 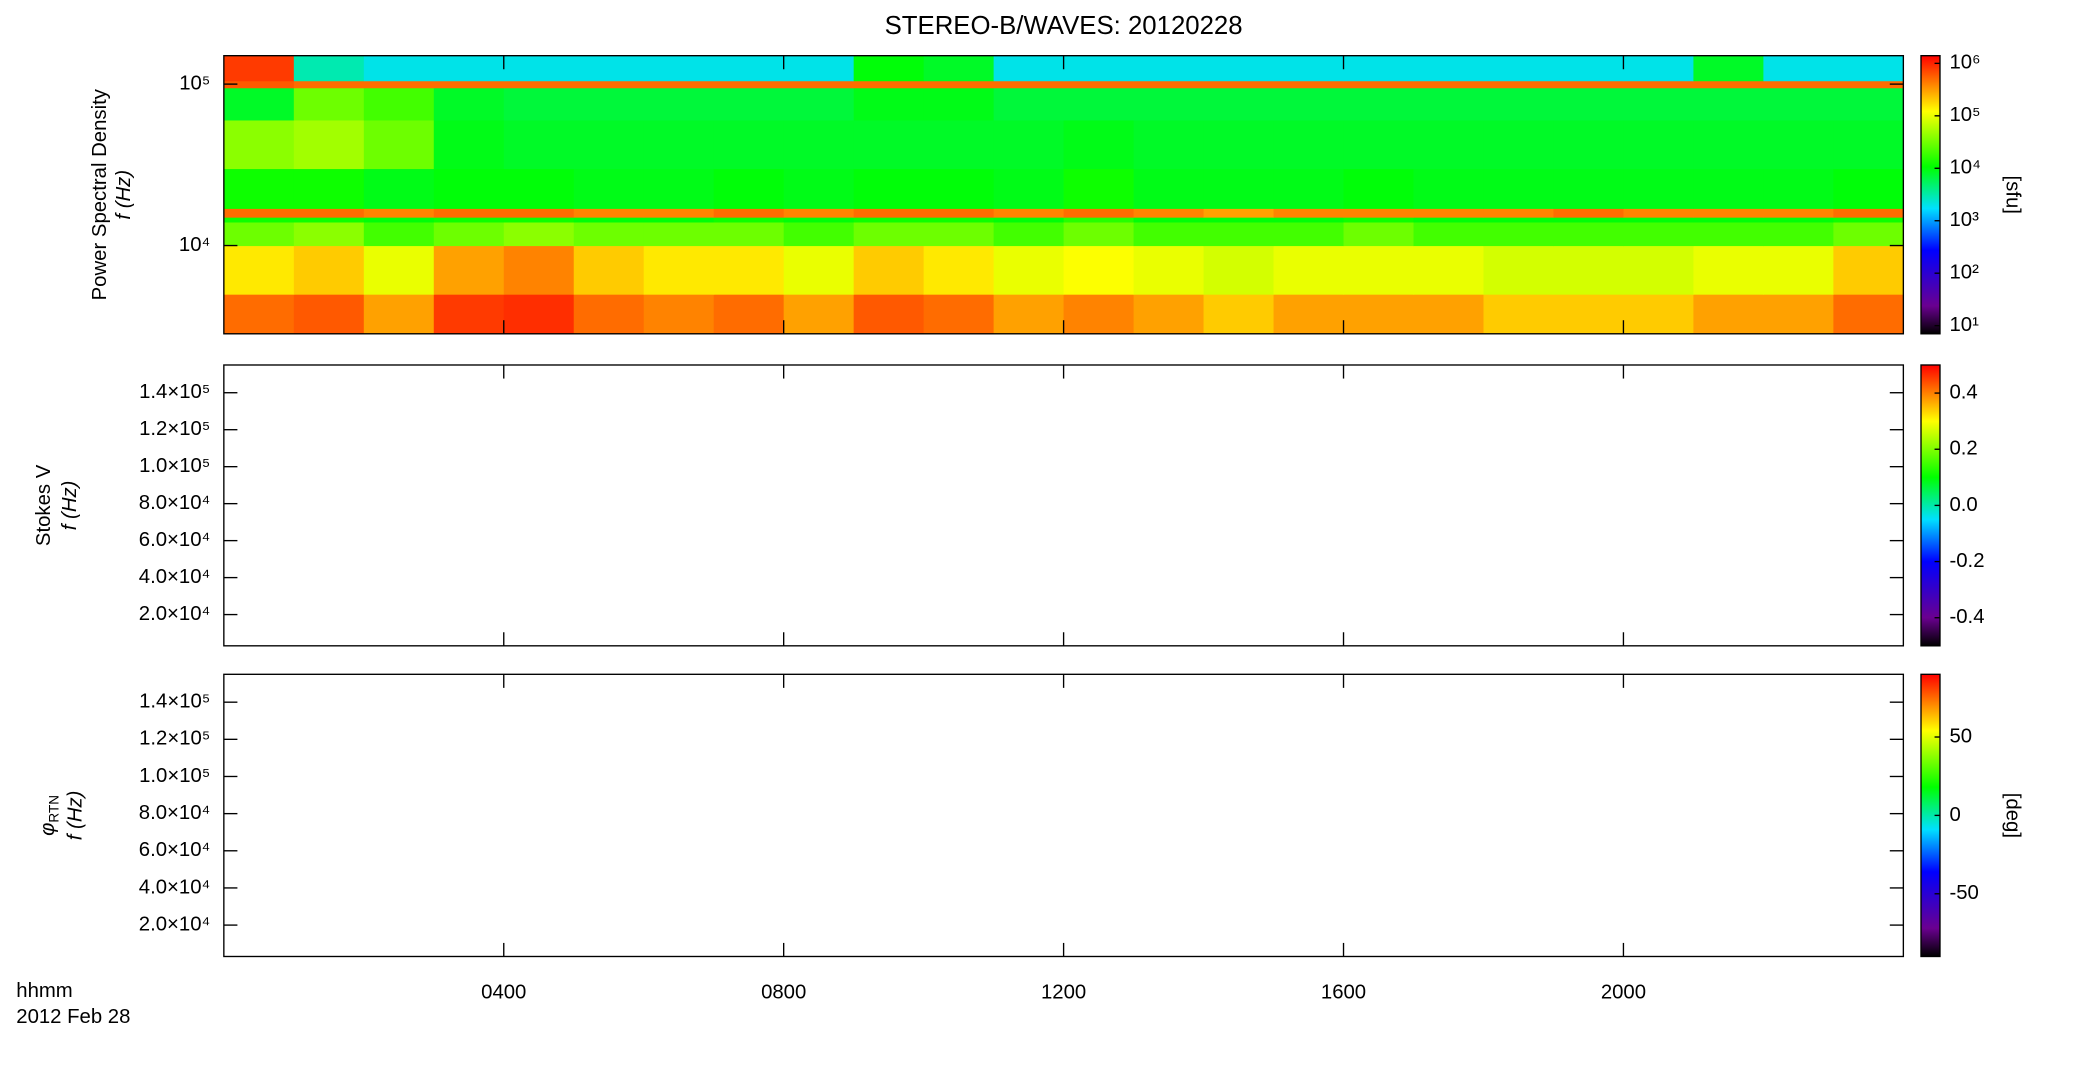 I want to click on y-axis-label: Power Spectral Density, so click(x=100, y=194).